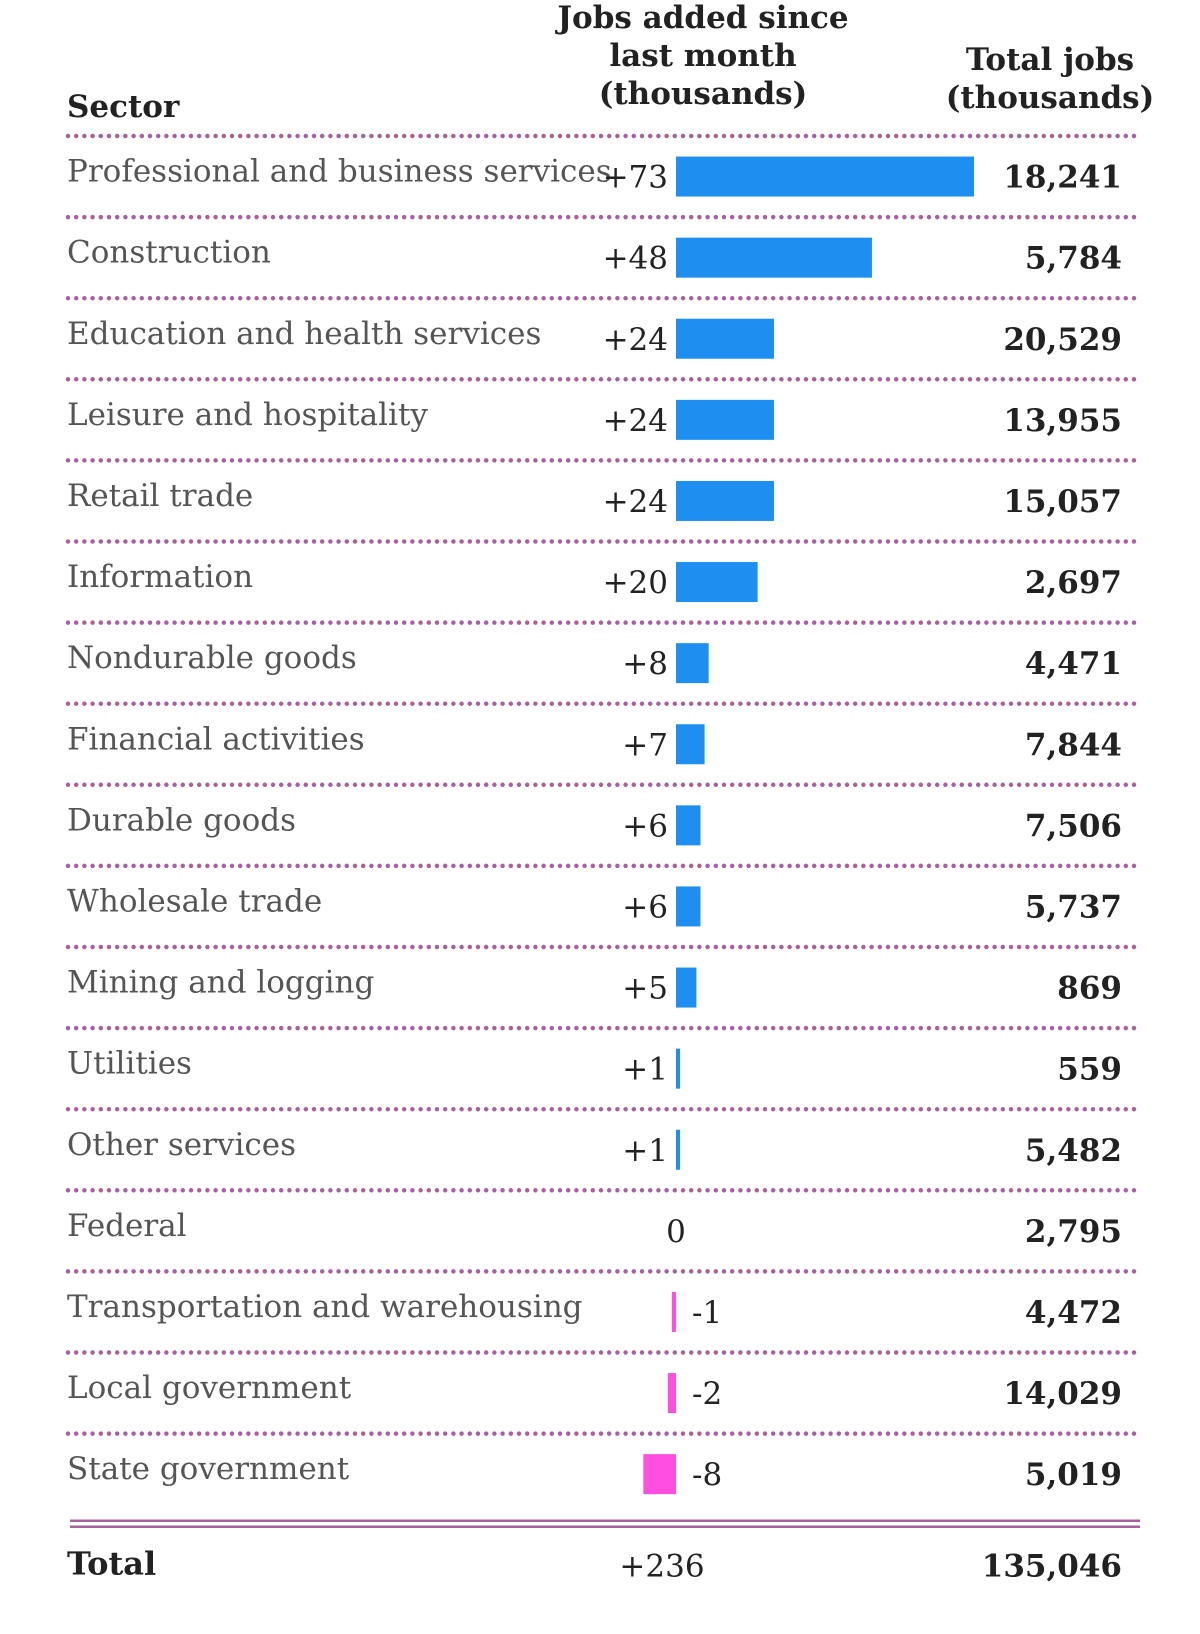 Image resolution: width=1200 pixels, height=1634 pixels. What do you see at coordinates (304, 334) in the screenshot?
I see `sector-label: Education and health services` at bounding box center [304, 334].